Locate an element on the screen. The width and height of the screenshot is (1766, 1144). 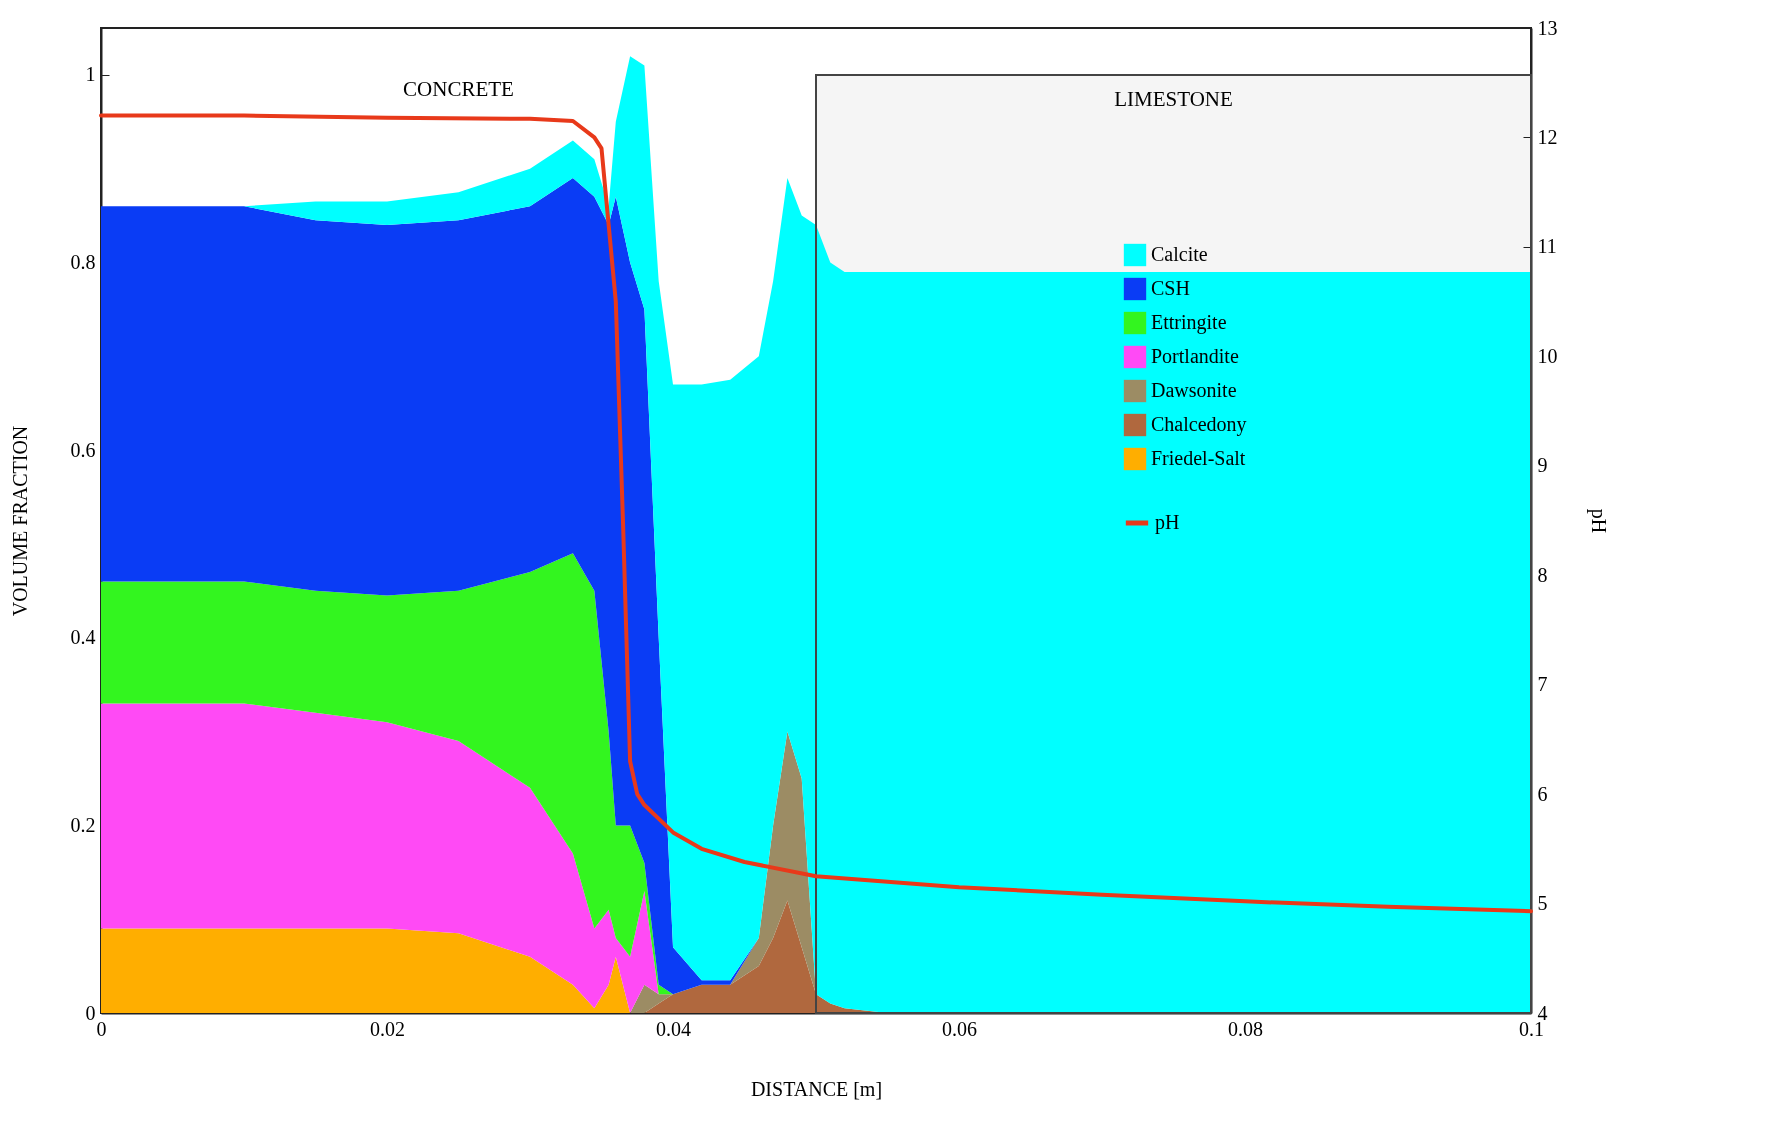
legend-label: Calcite is located at coordinates (1179, 254).